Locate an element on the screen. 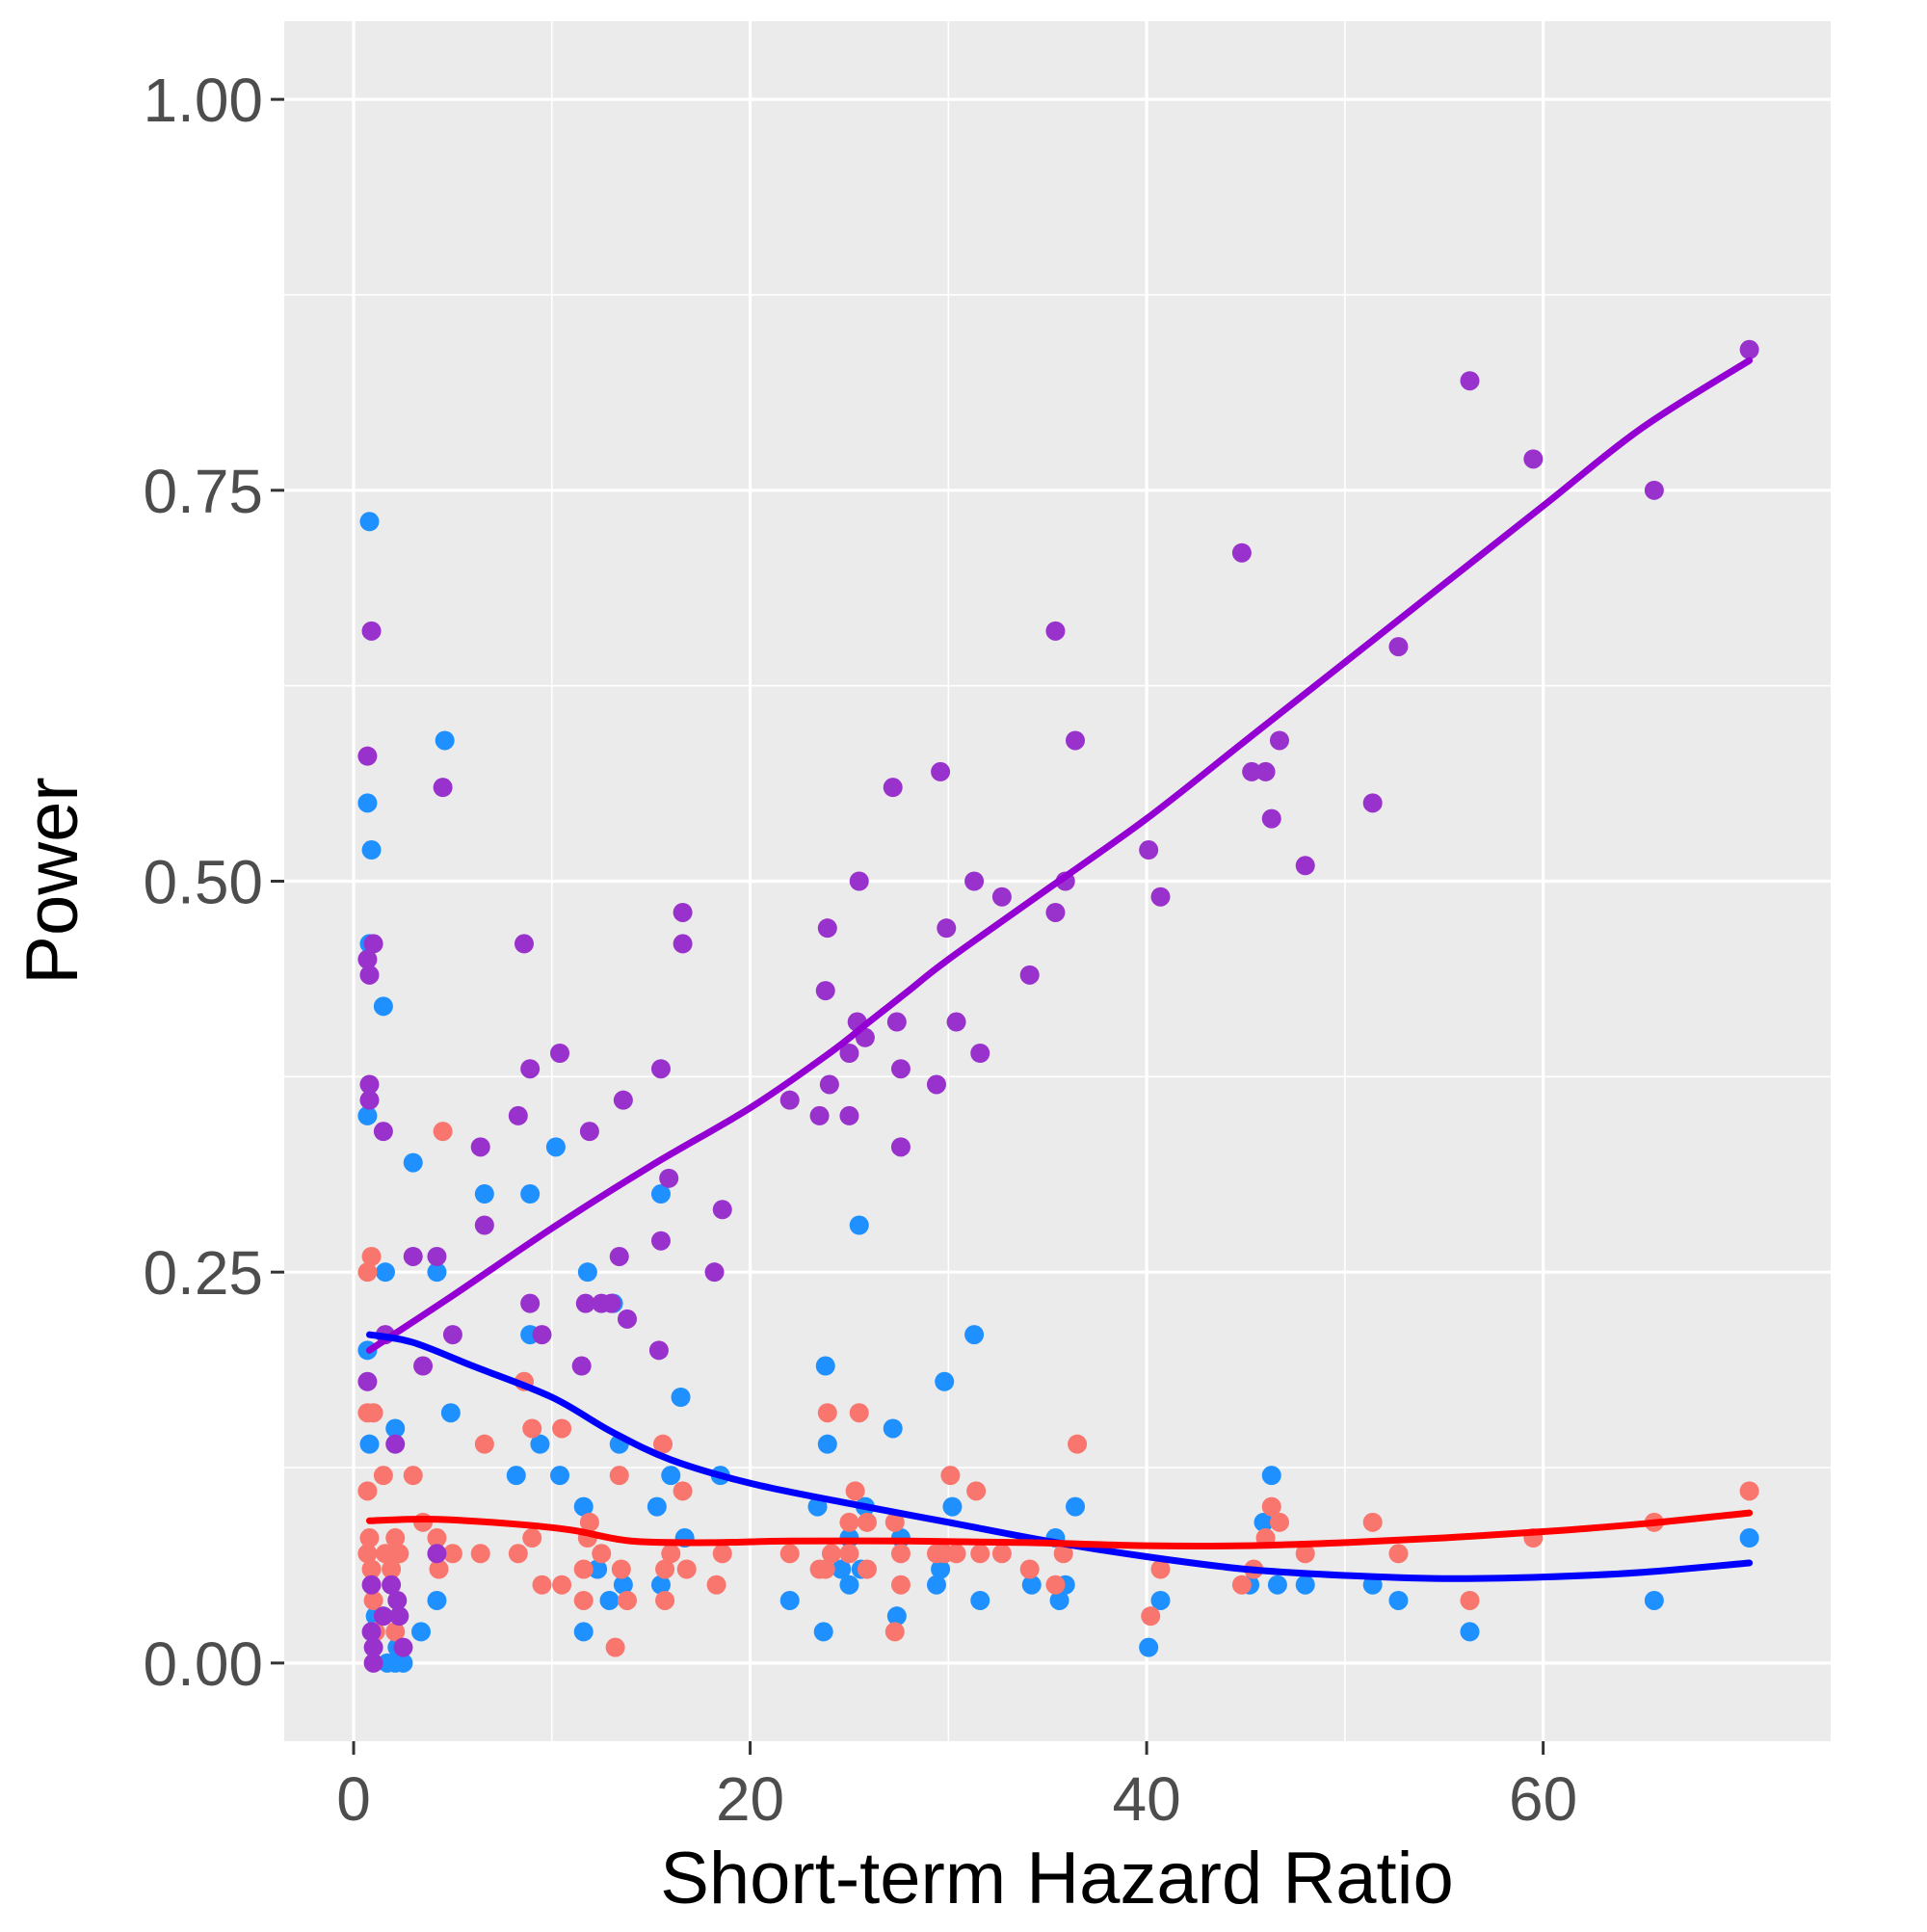 The image size is (1927, 1932). x-tick-label: 40 is located at coordinates (1147, 1799).